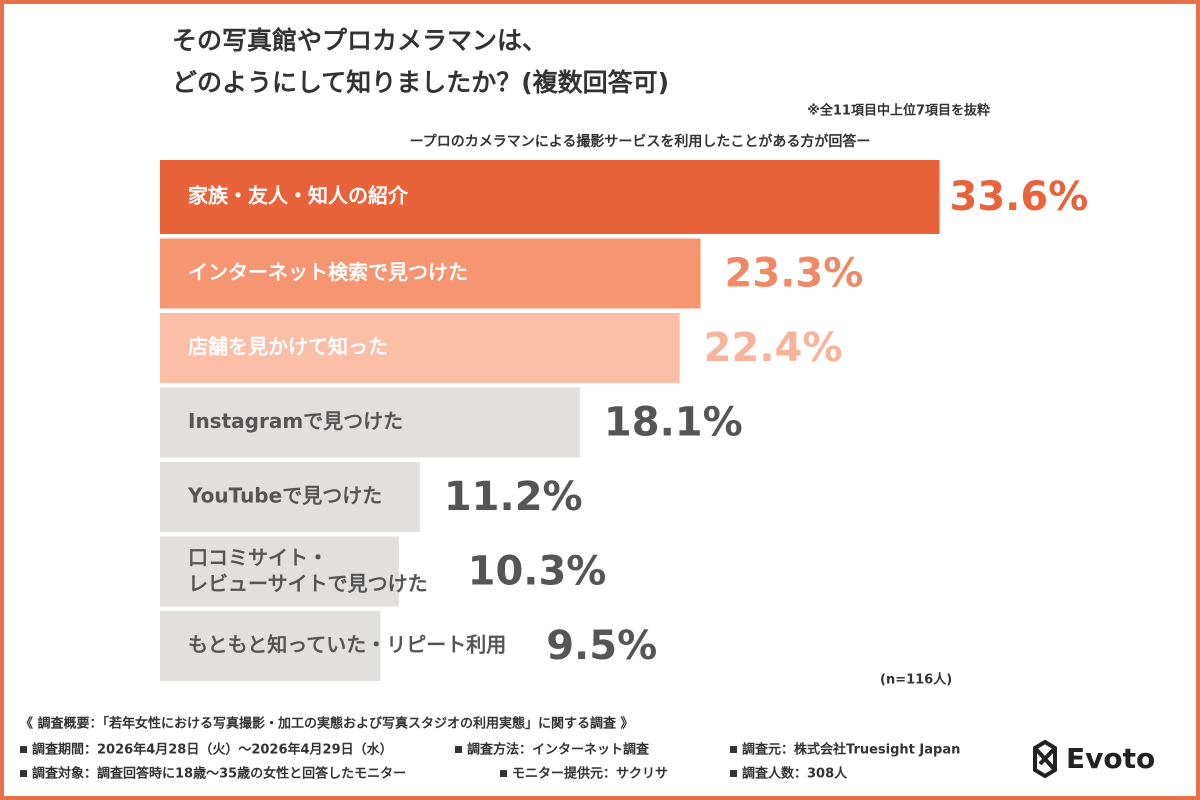 The height and width of the screenshot is (800, 1200). Describe the element at coordinates (284, 496) in the screenshot. I see `category-label: YouTubeで見つけた` at that location.